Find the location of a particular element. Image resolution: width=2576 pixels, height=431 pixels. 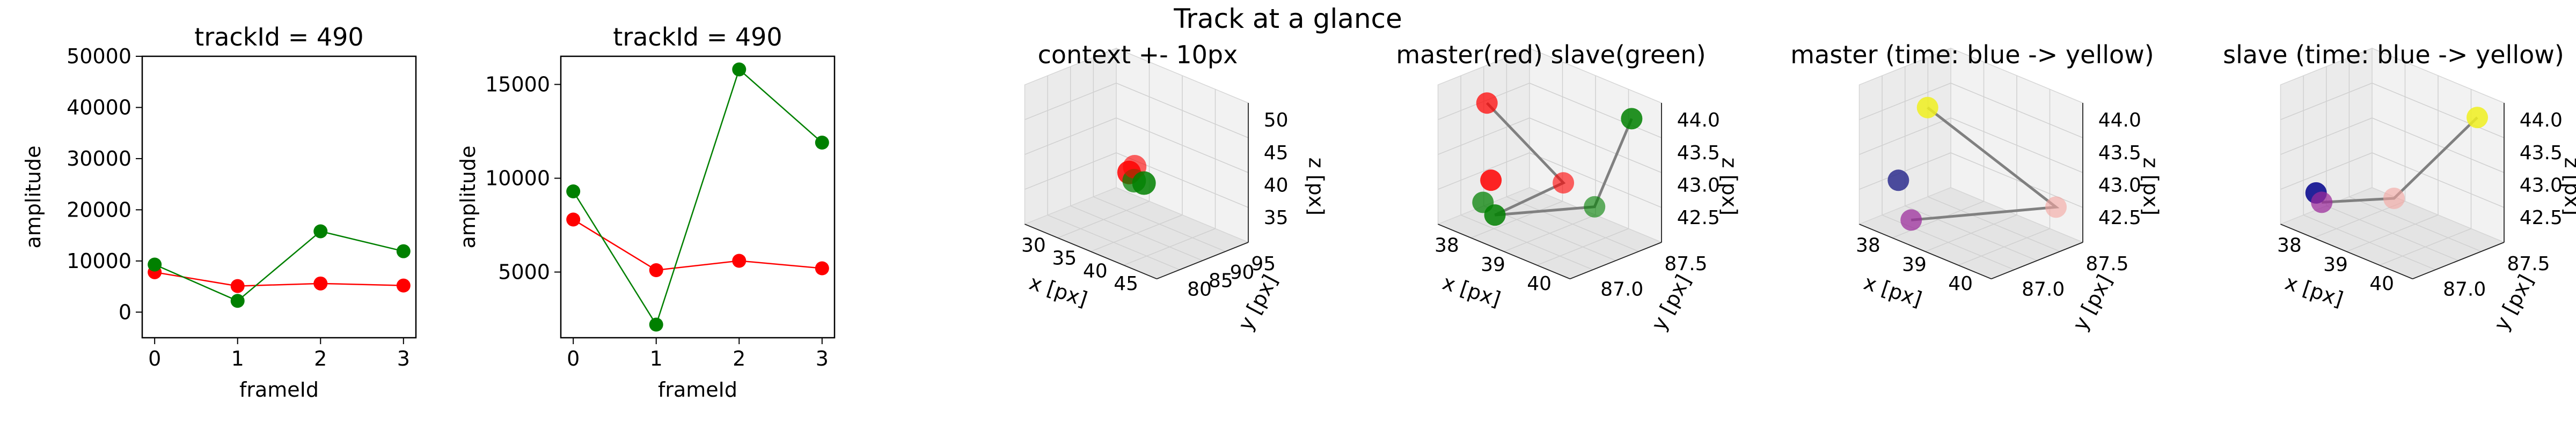

y-tick-label: 40000 is located at coordinates (99, 107).